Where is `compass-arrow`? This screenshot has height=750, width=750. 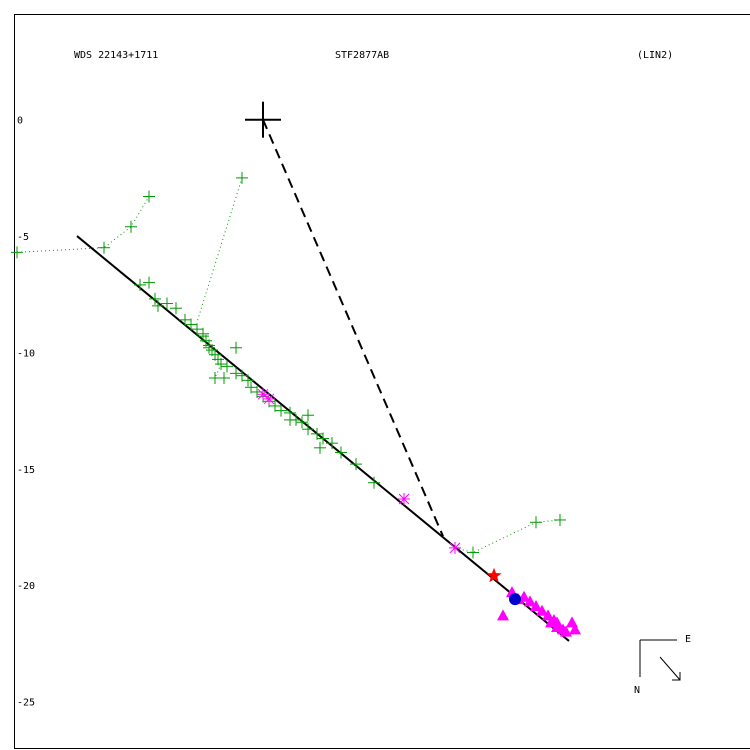
compass-arrow is located at coordinates (670, 668).